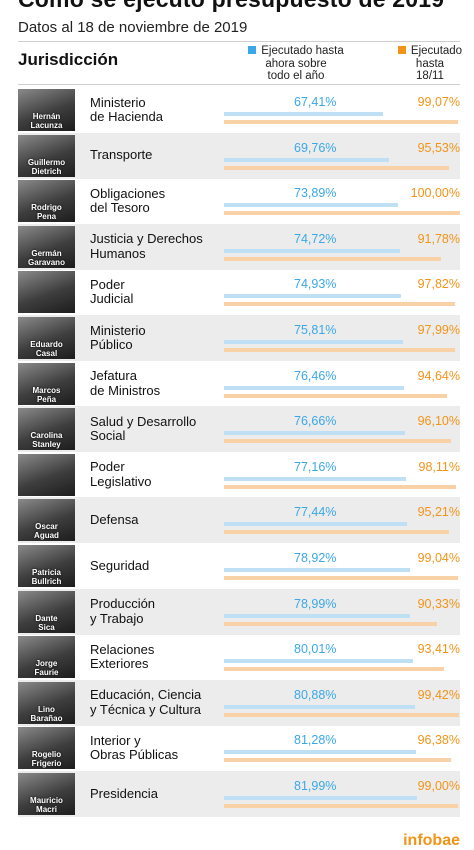 The width and height of the screenshot is (474, 850). Describe the element at coordinates (239, 520) in the screenshot. I see `table-row: Oscar Aguad Defensa 77,44% 95,21%` at that location.